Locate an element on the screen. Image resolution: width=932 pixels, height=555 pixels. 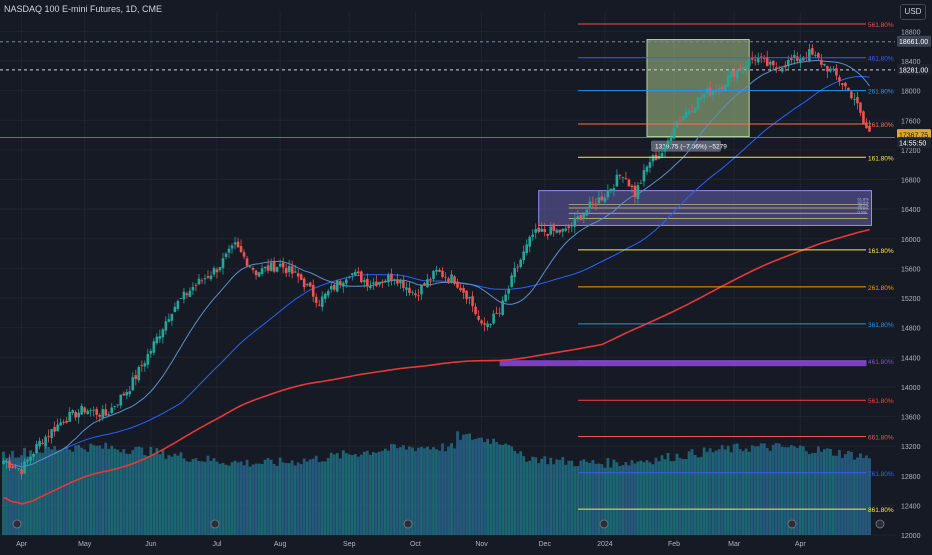
y-tick-label: 14000 is located at coordinates (911, 388).